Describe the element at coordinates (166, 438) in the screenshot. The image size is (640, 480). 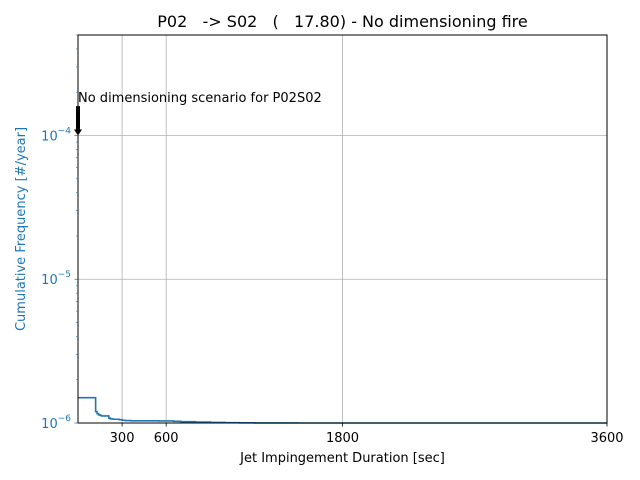
I see `x-tick-label: 600` at that location.